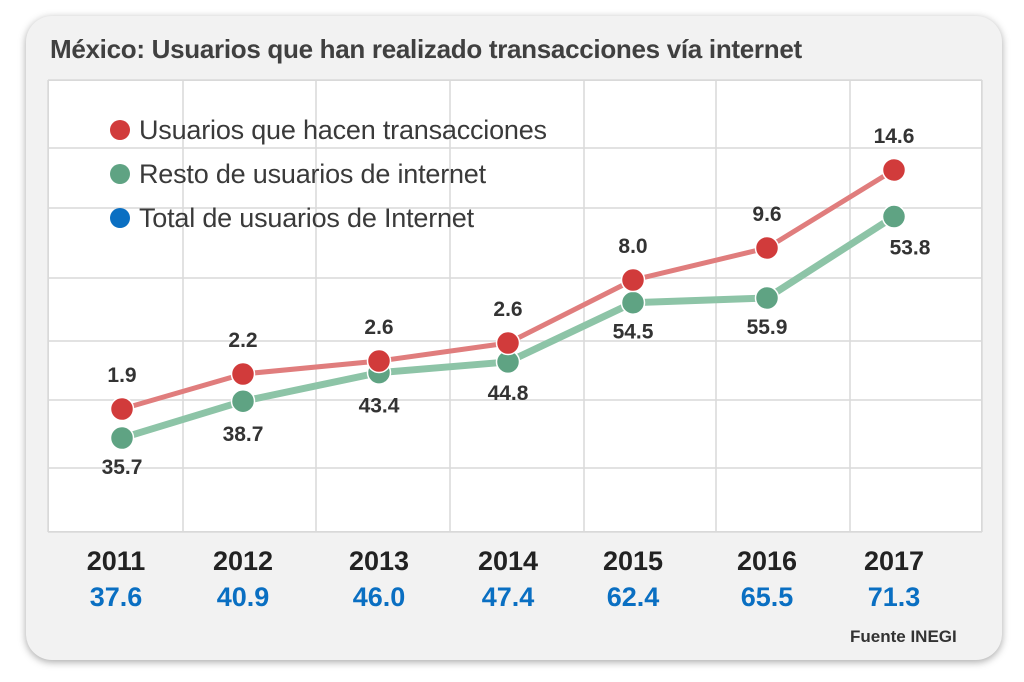  I want to click on data-label-transacciones: 8.0, so click(632, 246).